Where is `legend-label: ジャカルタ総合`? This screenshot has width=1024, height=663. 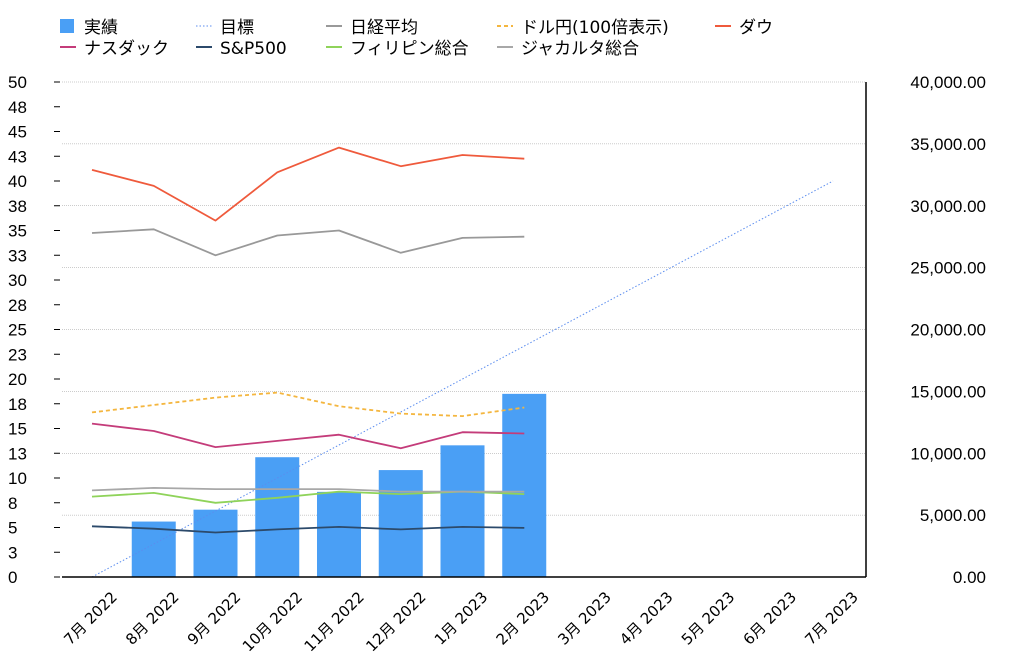
legend-label: ジャカルタ総合 is located at coordinates (580, 49).